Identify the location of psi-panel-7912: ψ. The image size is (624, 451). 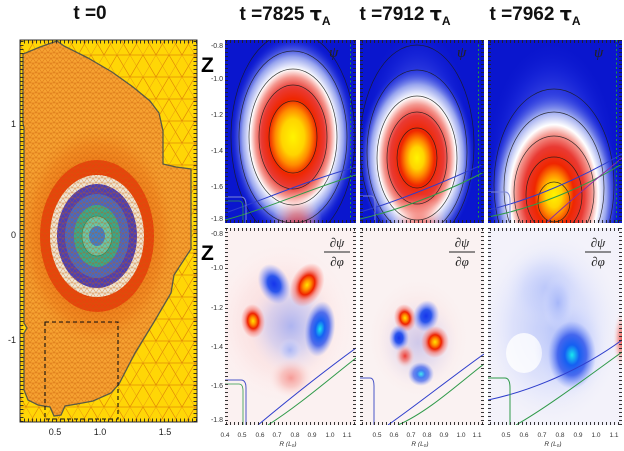
(422, 131).